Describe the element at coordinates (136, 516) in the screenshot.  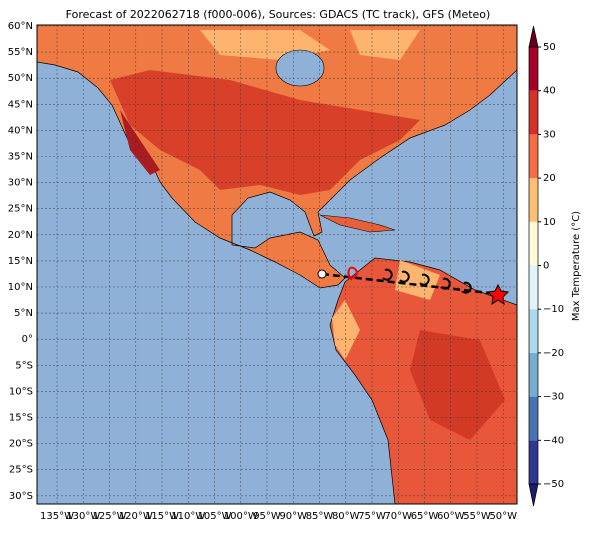
I see `lon-label: 120°W` at that location.